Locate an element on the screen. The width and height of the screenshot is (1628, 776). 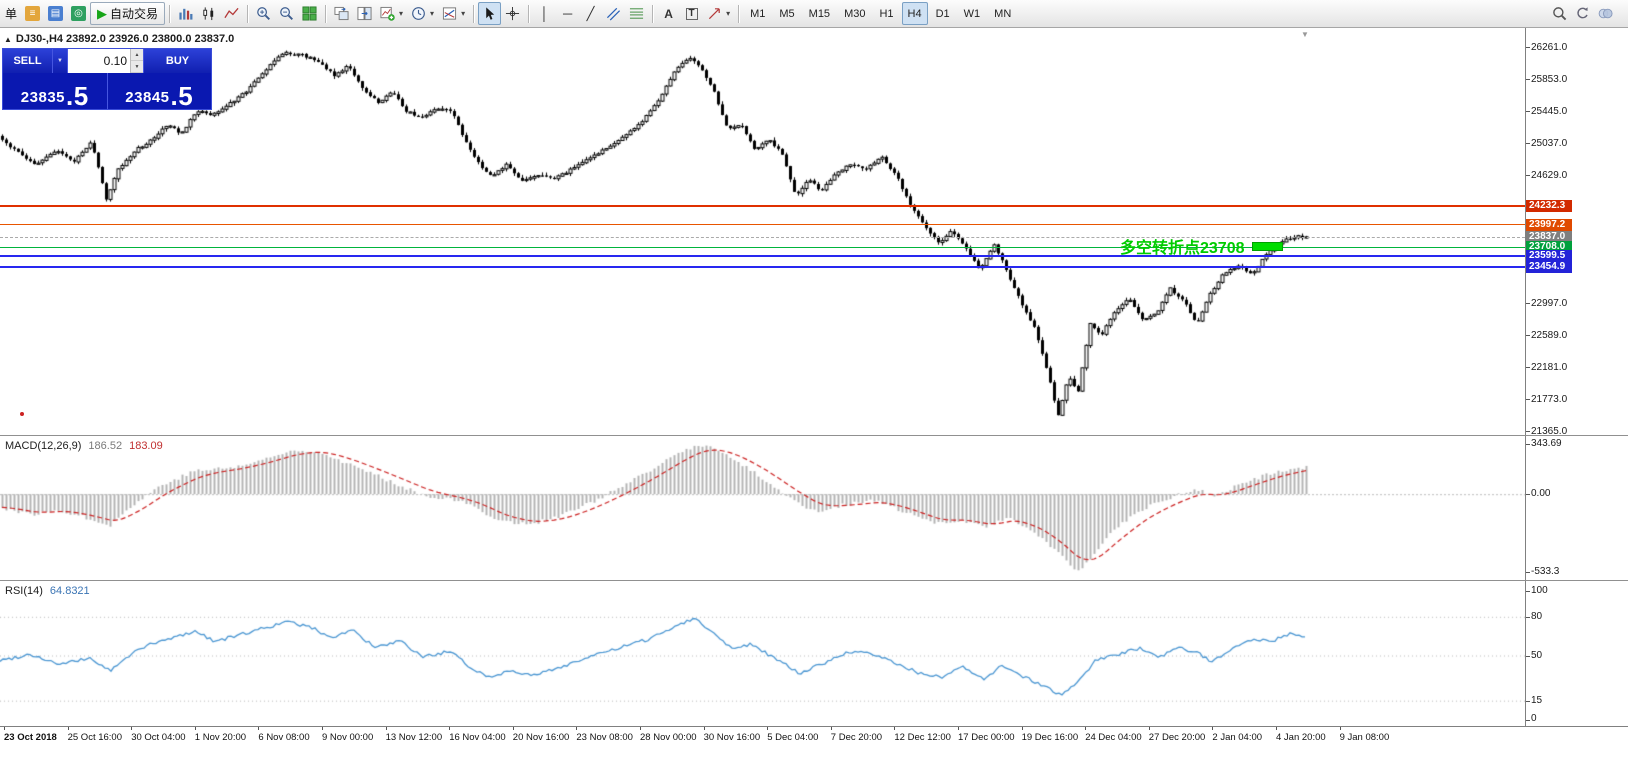
volume-down-button: ▼ is located at coordinates (137, 67).